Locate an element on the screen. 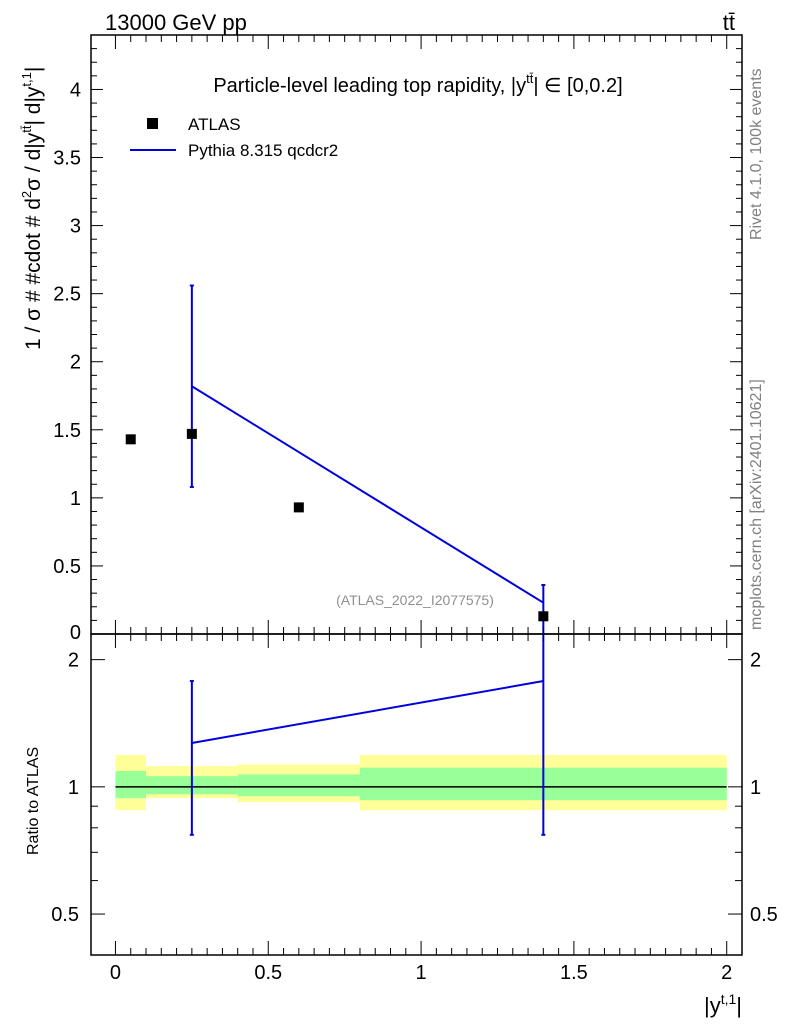  main-y-tick-label: 3.5 is located at coordinates (67, 159).